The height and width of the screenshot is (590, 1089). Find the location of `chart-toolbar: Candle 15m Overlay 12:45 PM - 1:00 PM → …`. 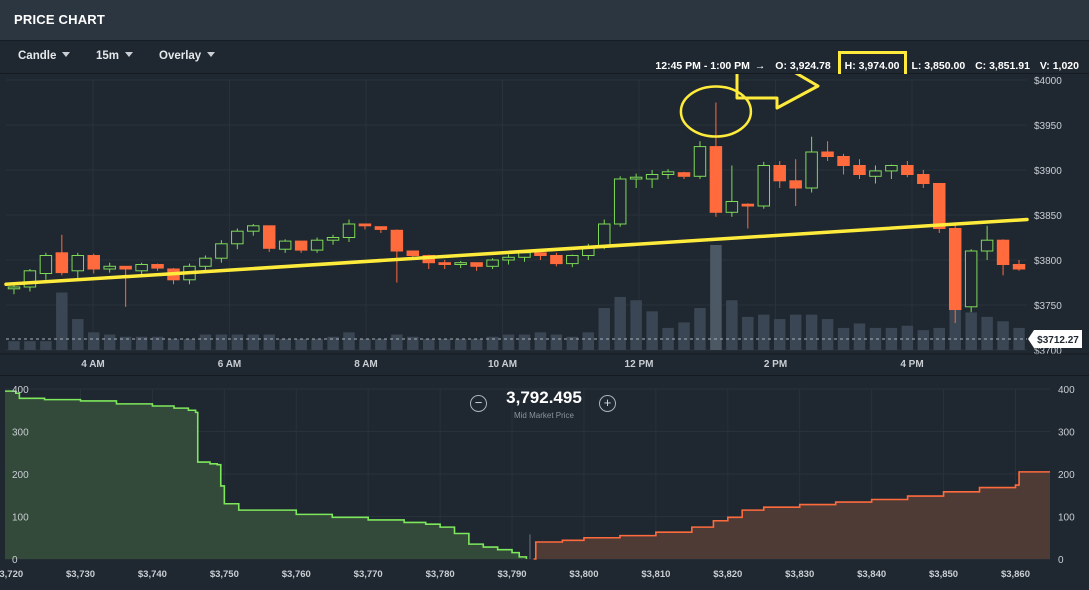

chart-toolbar: Candle 15m Overlay 12:45 PM - 1:00 PM → … is located at coordinates (544, 61).